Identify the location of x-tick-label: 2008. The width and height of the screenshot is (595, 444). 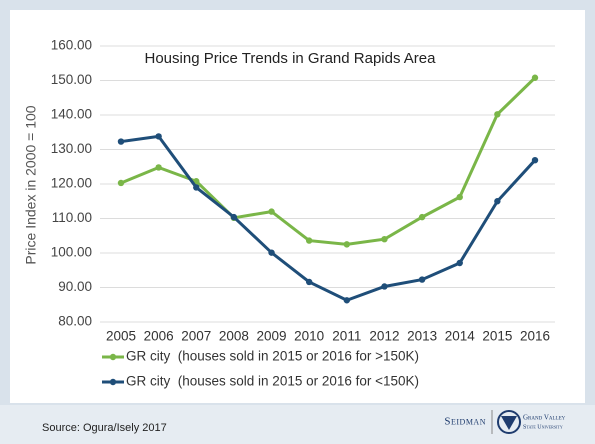
(234, 336).